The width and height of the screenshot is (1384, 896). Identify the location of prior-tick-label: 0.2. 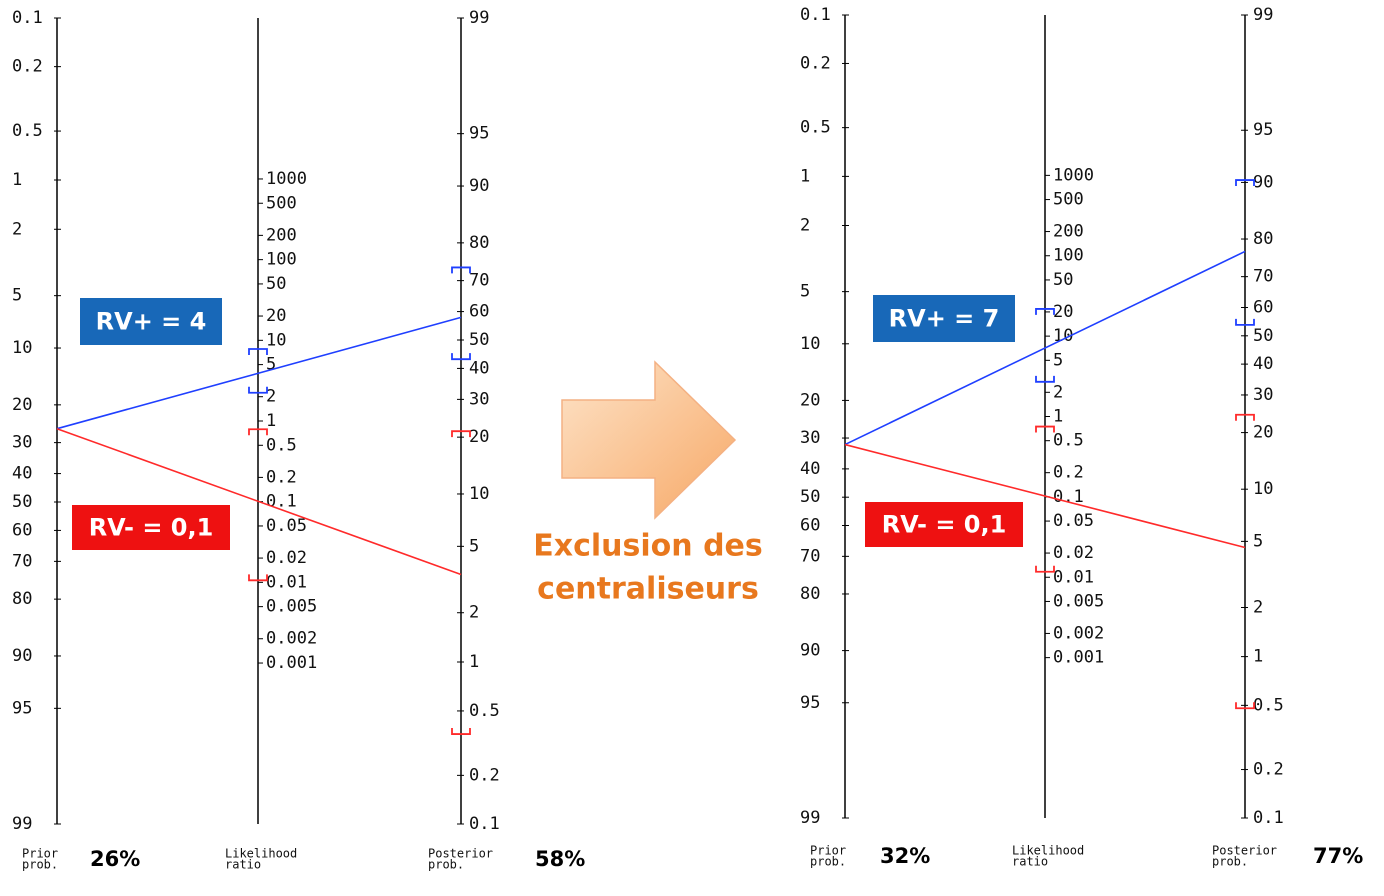
(27, 67).